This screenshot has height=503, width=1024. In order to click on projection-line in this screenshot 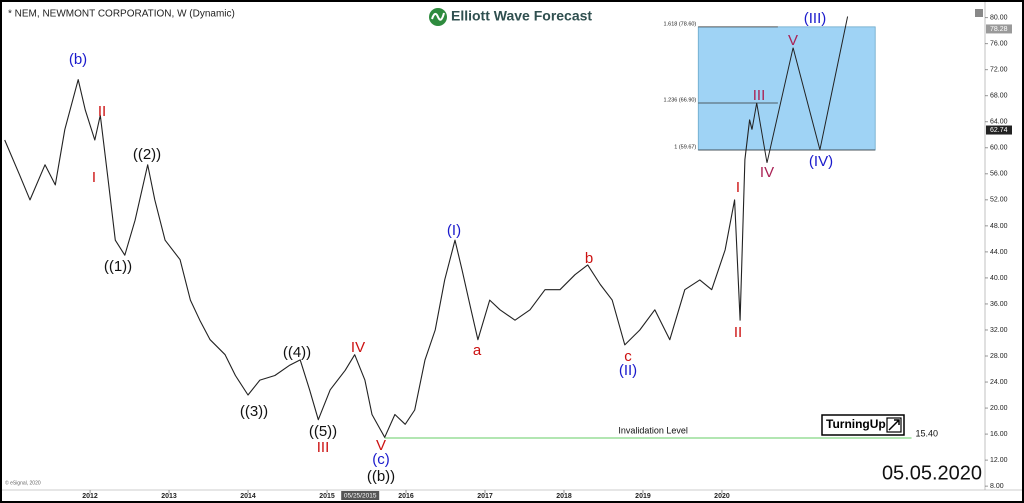, I will do `click(800, 89)`.